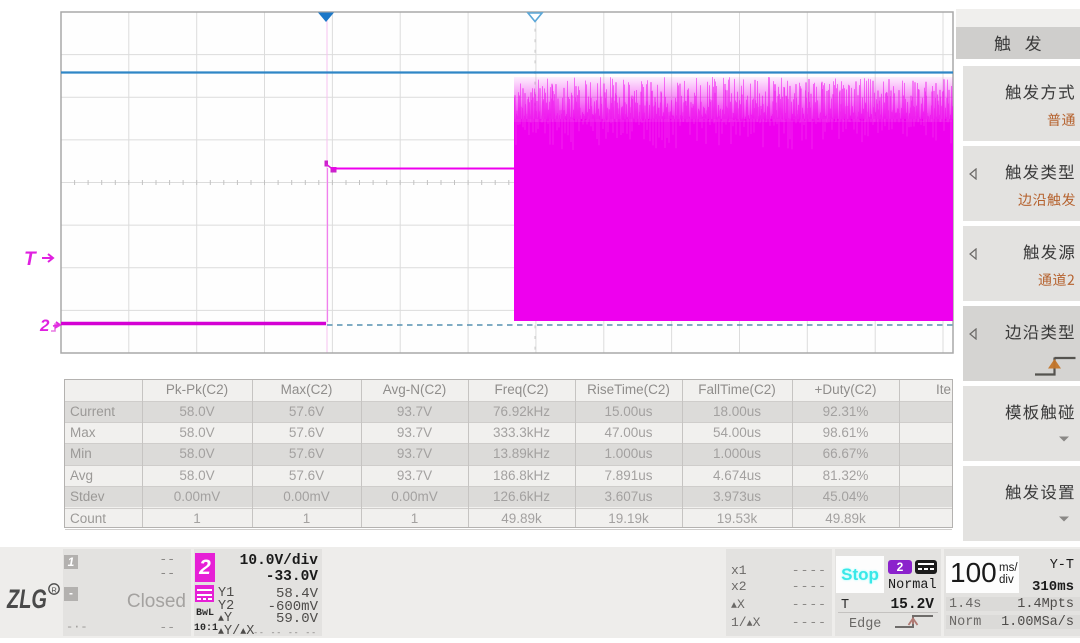 The height and width of the screenshot is (643, 1080). I want to click on svg-text: 2, so click(44, 325).